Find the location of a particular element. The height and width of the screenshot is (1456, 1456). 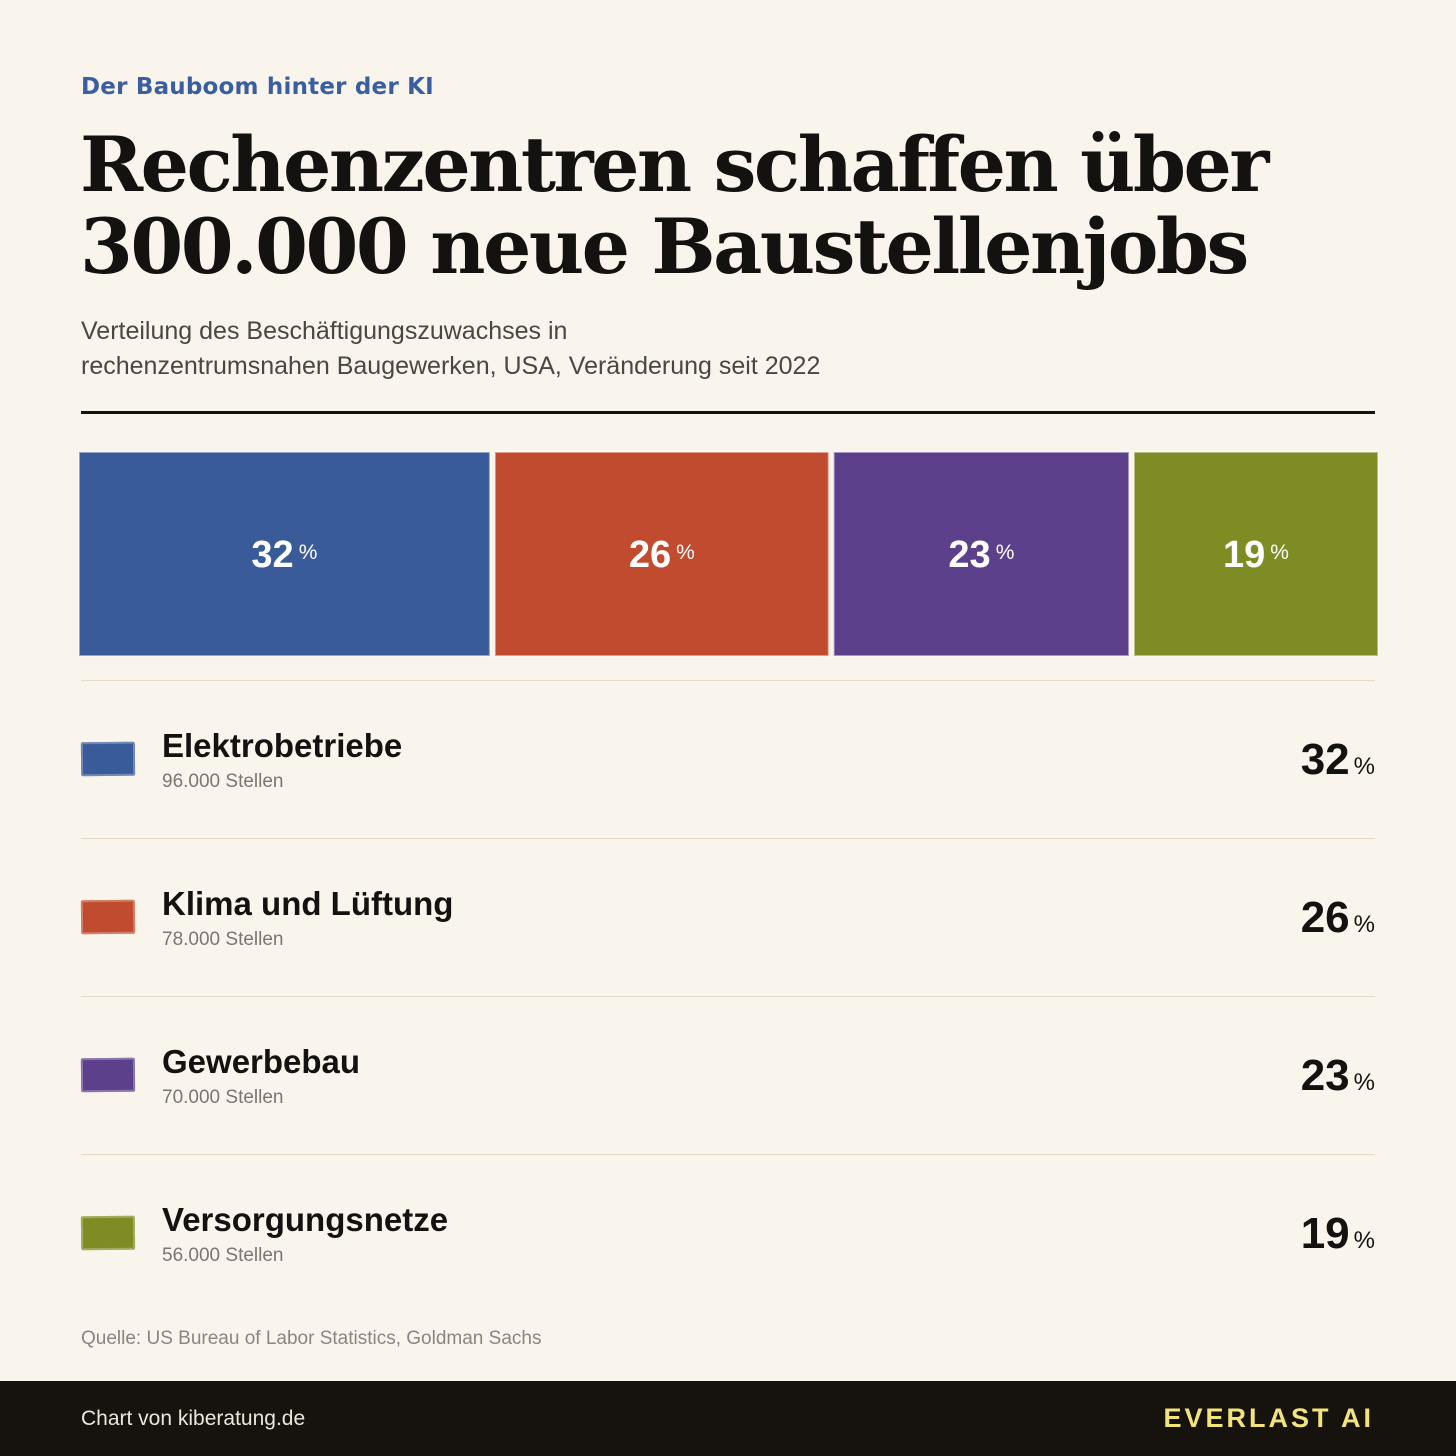

footer-credit: Chart von kiberatung.de is located at coordinates (193, 1418).